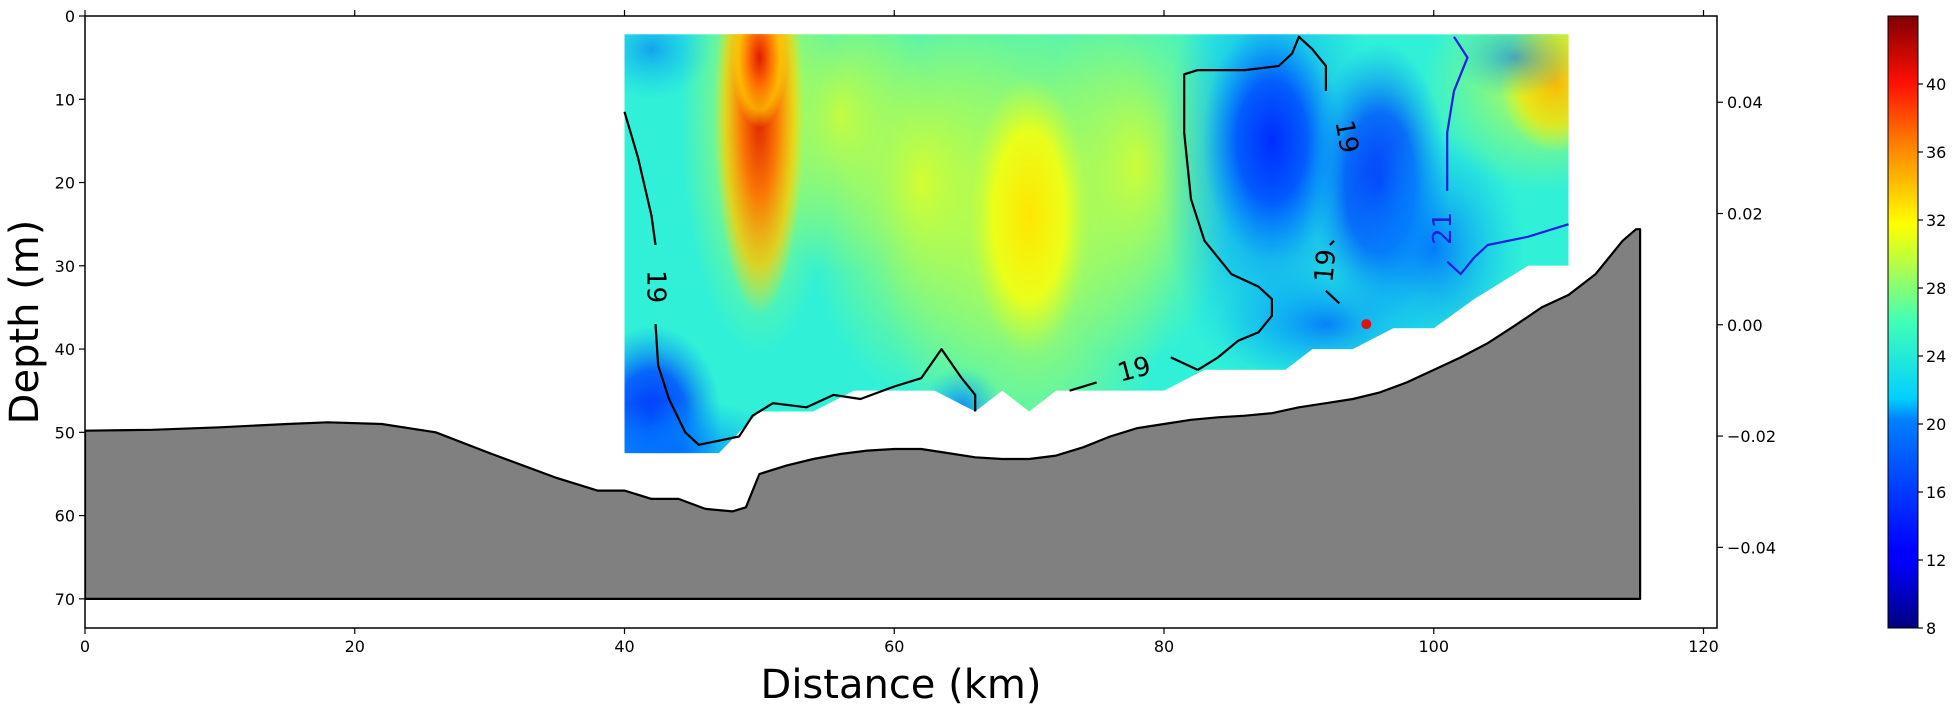  I want to click on contour-19-right, so click(1255, 203).